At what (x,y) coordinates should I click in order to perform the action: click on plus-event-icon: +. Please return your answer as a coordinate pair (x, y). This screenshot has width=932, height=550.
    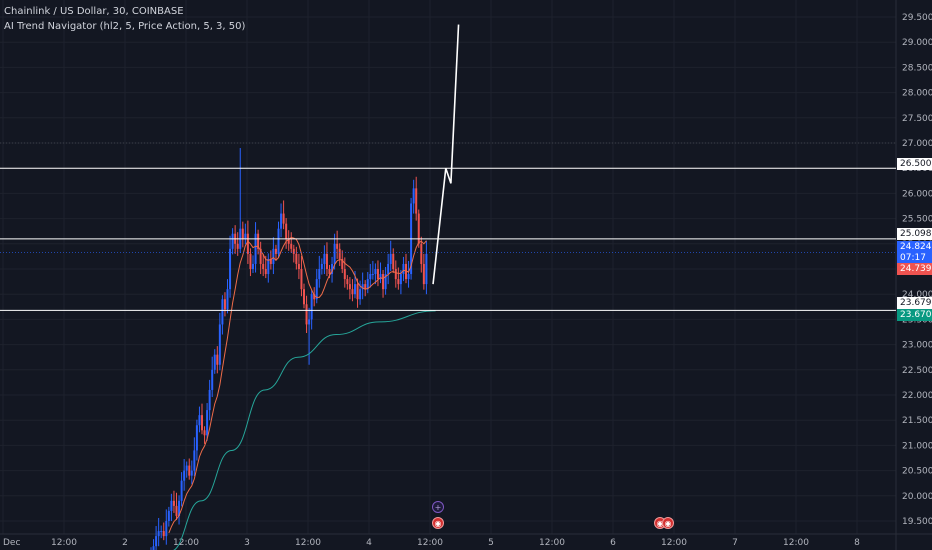
    Looking at the image, I should click on (438, 507).